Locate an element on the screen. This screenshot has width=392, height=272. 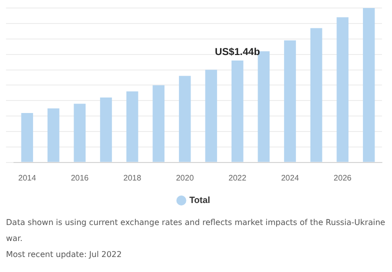
x-tick-label: 2024 is located at coordinates (290, 177).